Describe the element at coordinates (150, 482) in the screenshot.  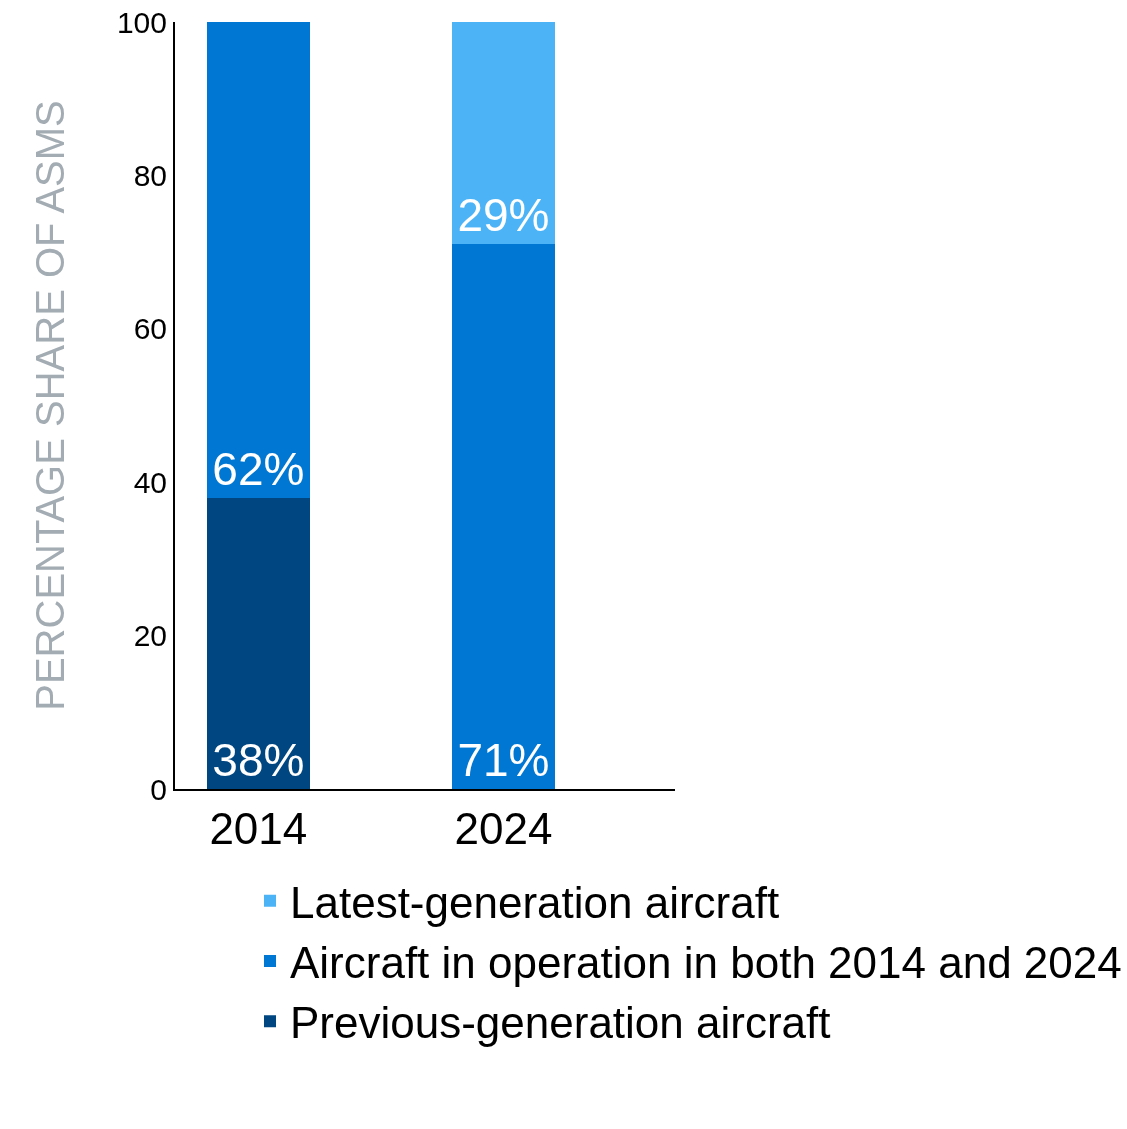
I see `y-tick-label: 40` at that location.